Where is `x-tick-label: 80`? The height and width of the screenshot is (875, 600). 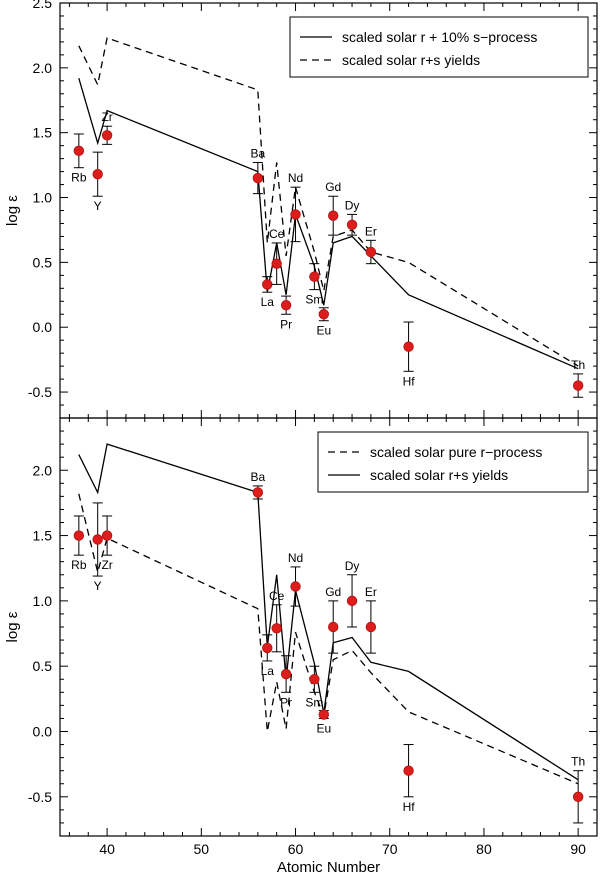 x-tick-label: 80 is located at coordinates (484, 849).